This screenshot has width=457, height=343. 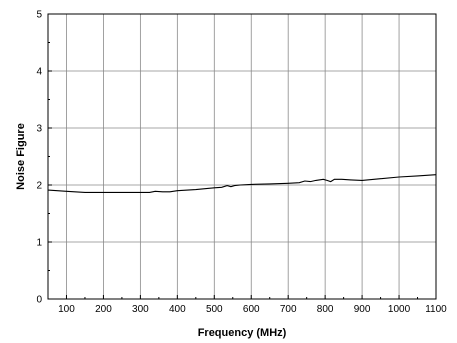 I want to click on y-tick-label: 2, so click(x=39, y=186).